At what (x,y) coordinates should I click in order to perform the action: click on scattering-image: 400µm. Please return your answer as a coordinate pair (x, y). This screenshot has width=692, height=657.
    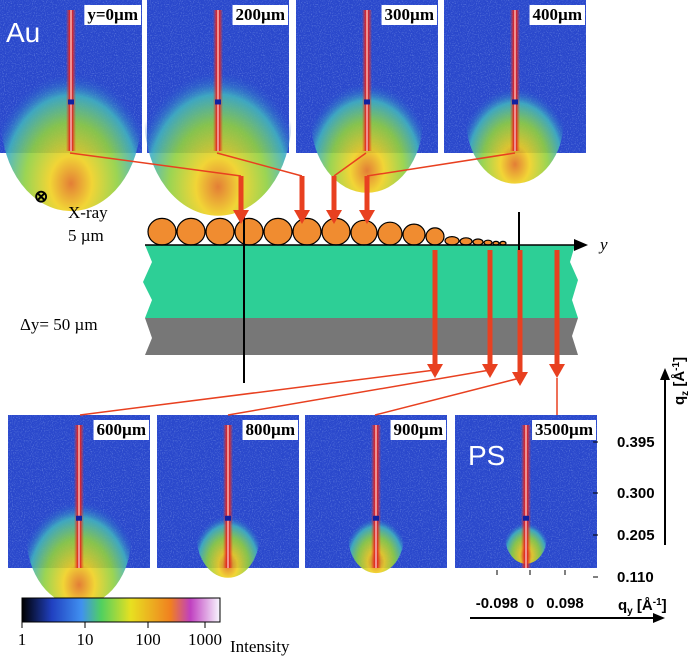
    Looking at the image, I should click on (515, 92).